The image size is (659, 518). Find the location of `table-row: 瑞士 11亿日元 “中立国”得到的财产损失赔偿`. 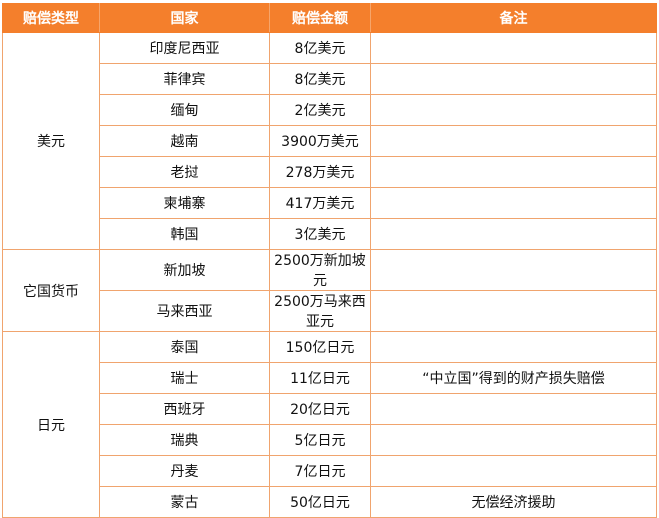

table-row: 瑞士 11亿日元 “中立国”得到的财产损失赔偿 is located at coordinates (330, 378).